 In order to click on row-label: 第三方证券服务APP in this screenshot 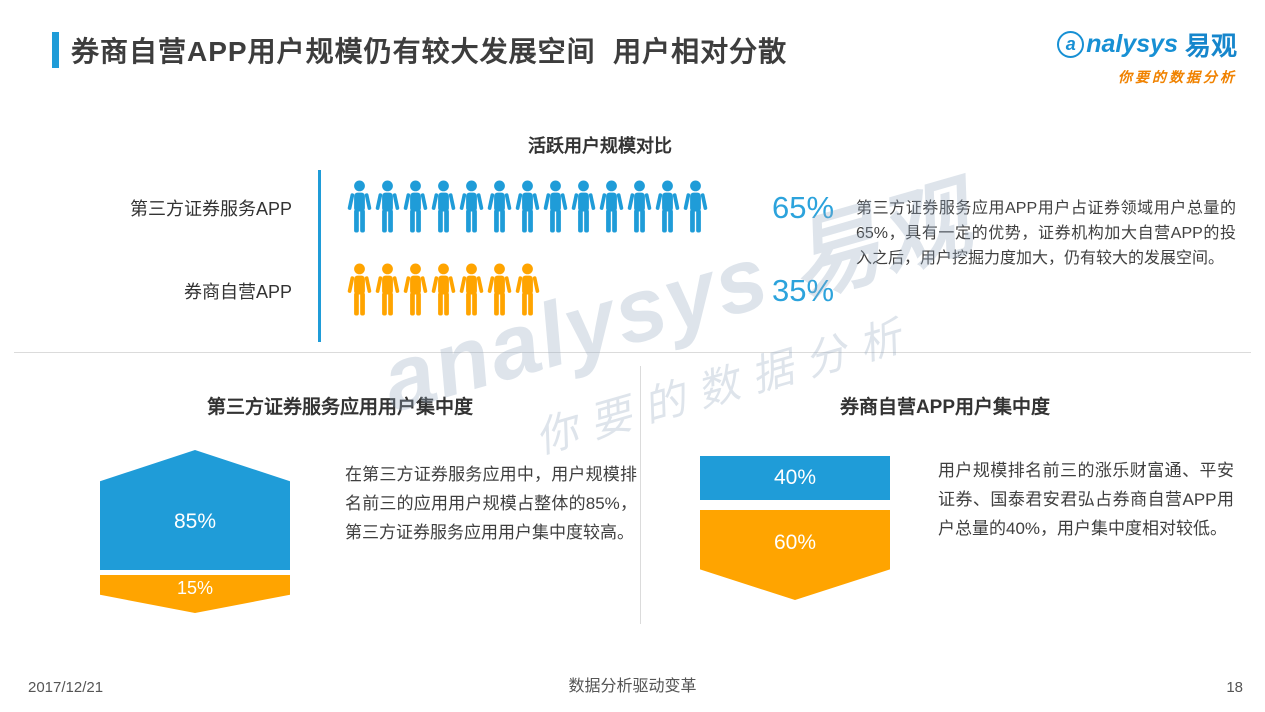, I will do `click(210, 209)`.